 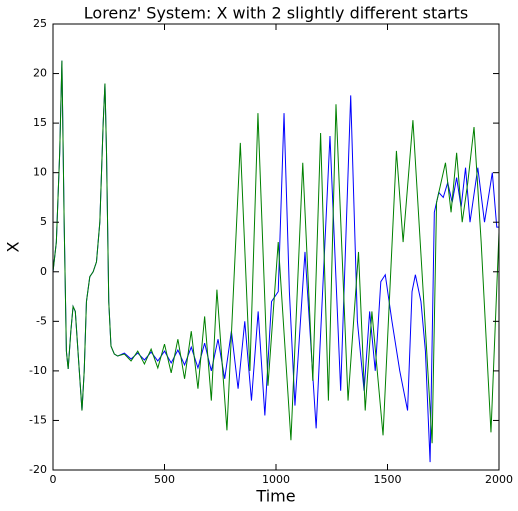 What do you see at coordinates (40, 172) in the screenshot?
I see `y-tick-label: 10` at bounding box center [40, 172].